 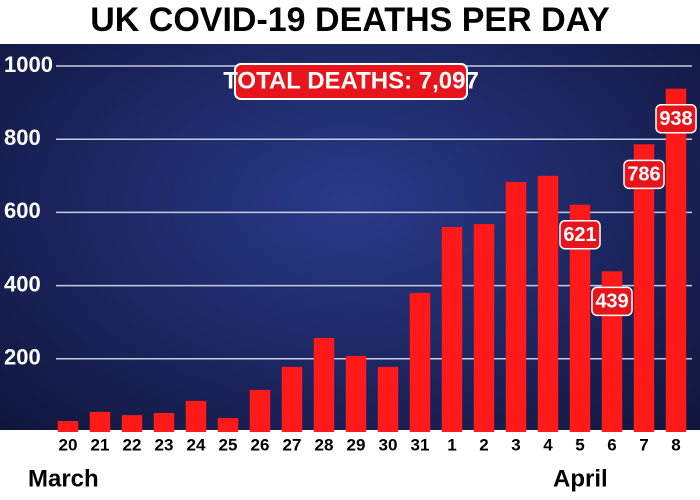 I want to click on x-tick-label: 2, so click(x=483, y=444).